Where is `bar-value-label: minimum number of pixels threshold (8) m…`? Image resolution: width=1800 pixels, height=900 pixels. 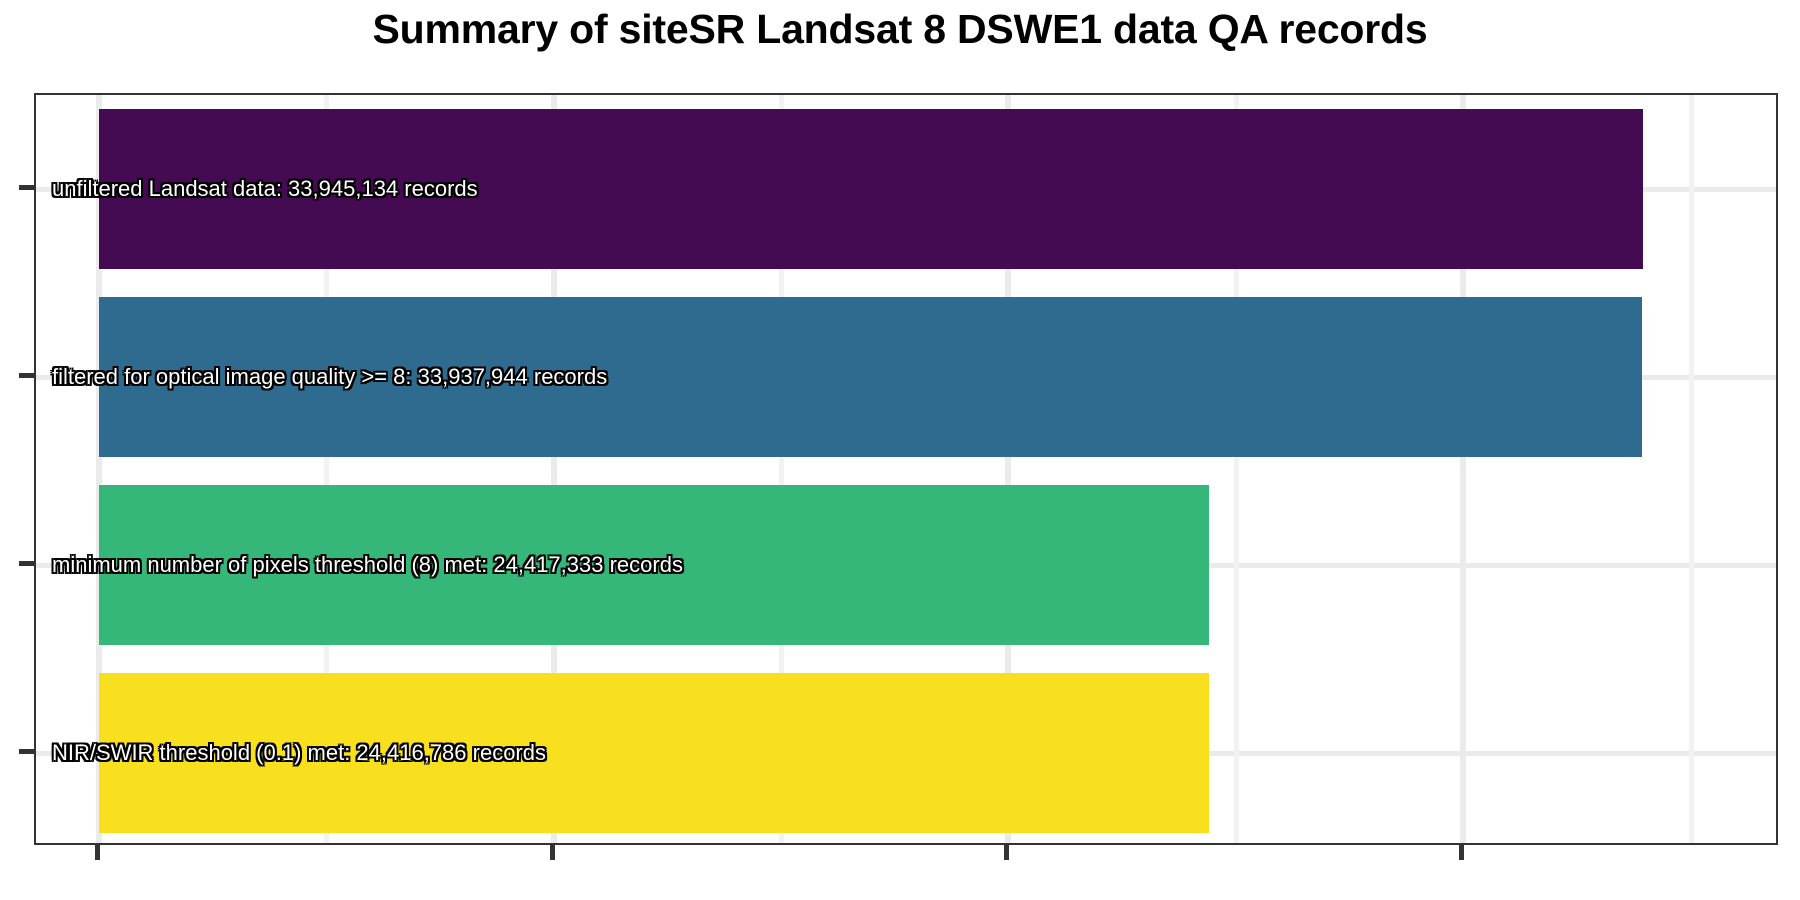
bar-value-label: minimum number of pixels threshold (8) m… is located at coordinates (367, 564).